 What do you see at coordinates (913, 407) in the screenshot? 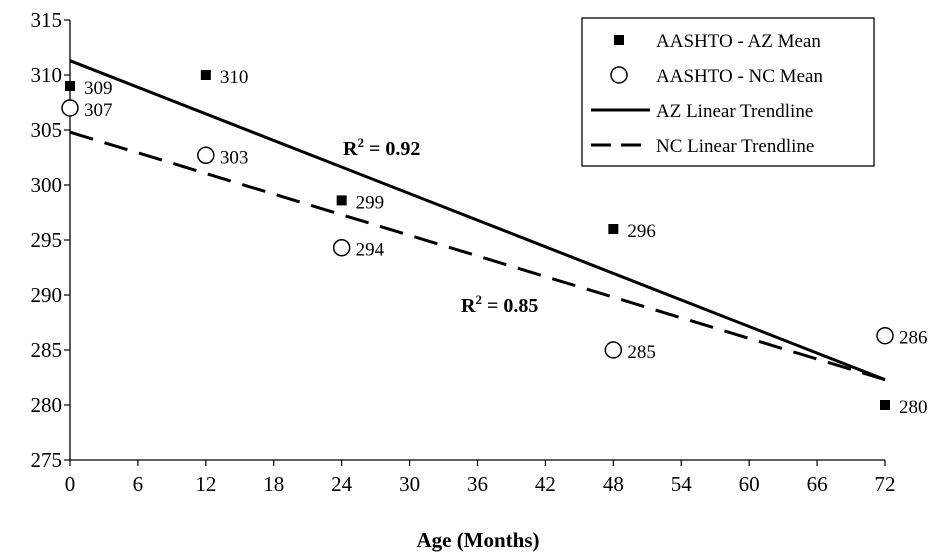
I see `az-data-label: 280` at bounding box center [913, 407].